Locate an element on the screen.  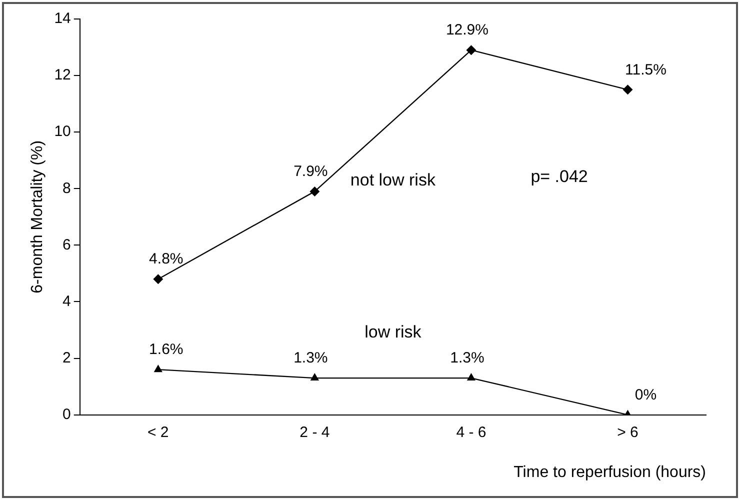
text: low risk is located at coordinates (393, 332).